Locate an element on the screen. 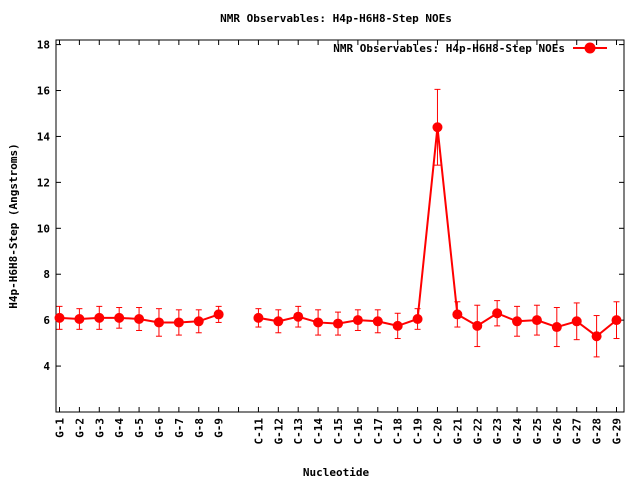 Image resolution: width=640 pixels, height=480 pixels. x-tick-label: C-11 is located at coordinates (258, 431).